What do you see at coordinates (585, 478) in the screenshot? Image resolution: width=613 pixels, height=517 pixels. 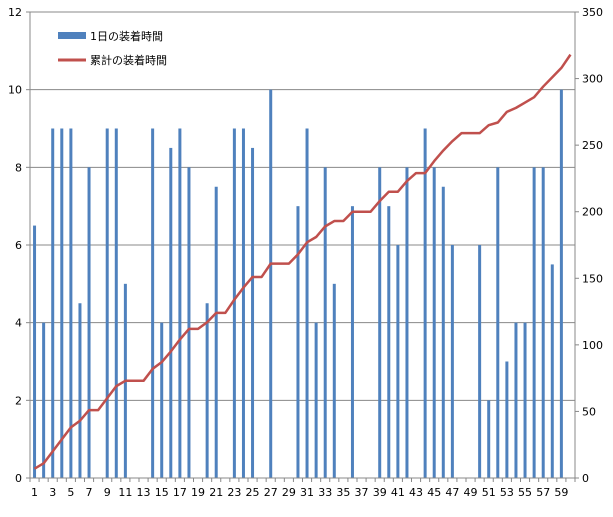 I see `right-tick-label: 0` at bounding box center [585, 478].